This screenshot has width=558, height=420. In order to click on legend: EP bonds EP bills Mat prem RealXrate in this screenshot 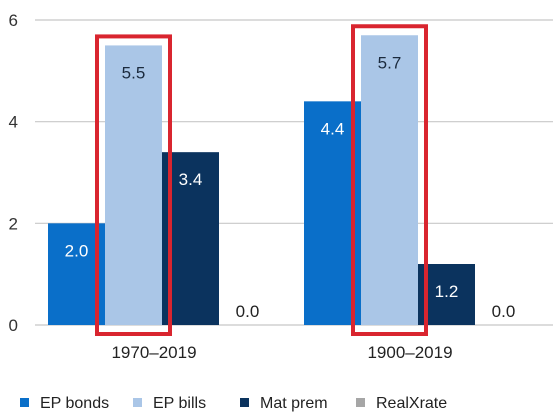, I will do `click(233, 403)`.